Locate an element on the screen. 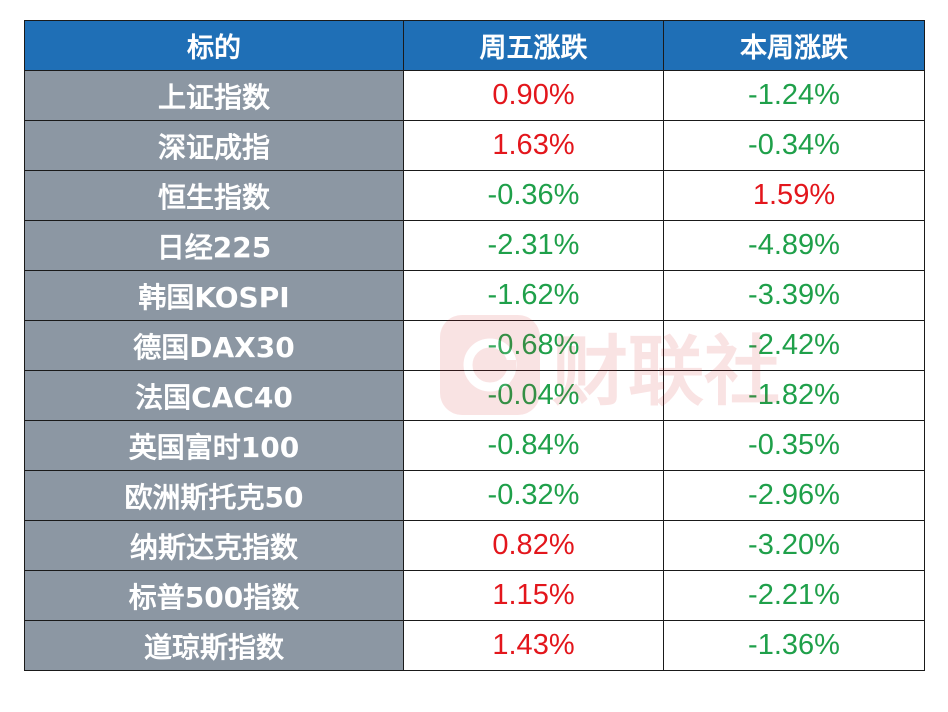 The width and height of the screenshot is (948, 712). table-row: 标普500指数 1.15% -2.21% is located at coordinates (474, 595).